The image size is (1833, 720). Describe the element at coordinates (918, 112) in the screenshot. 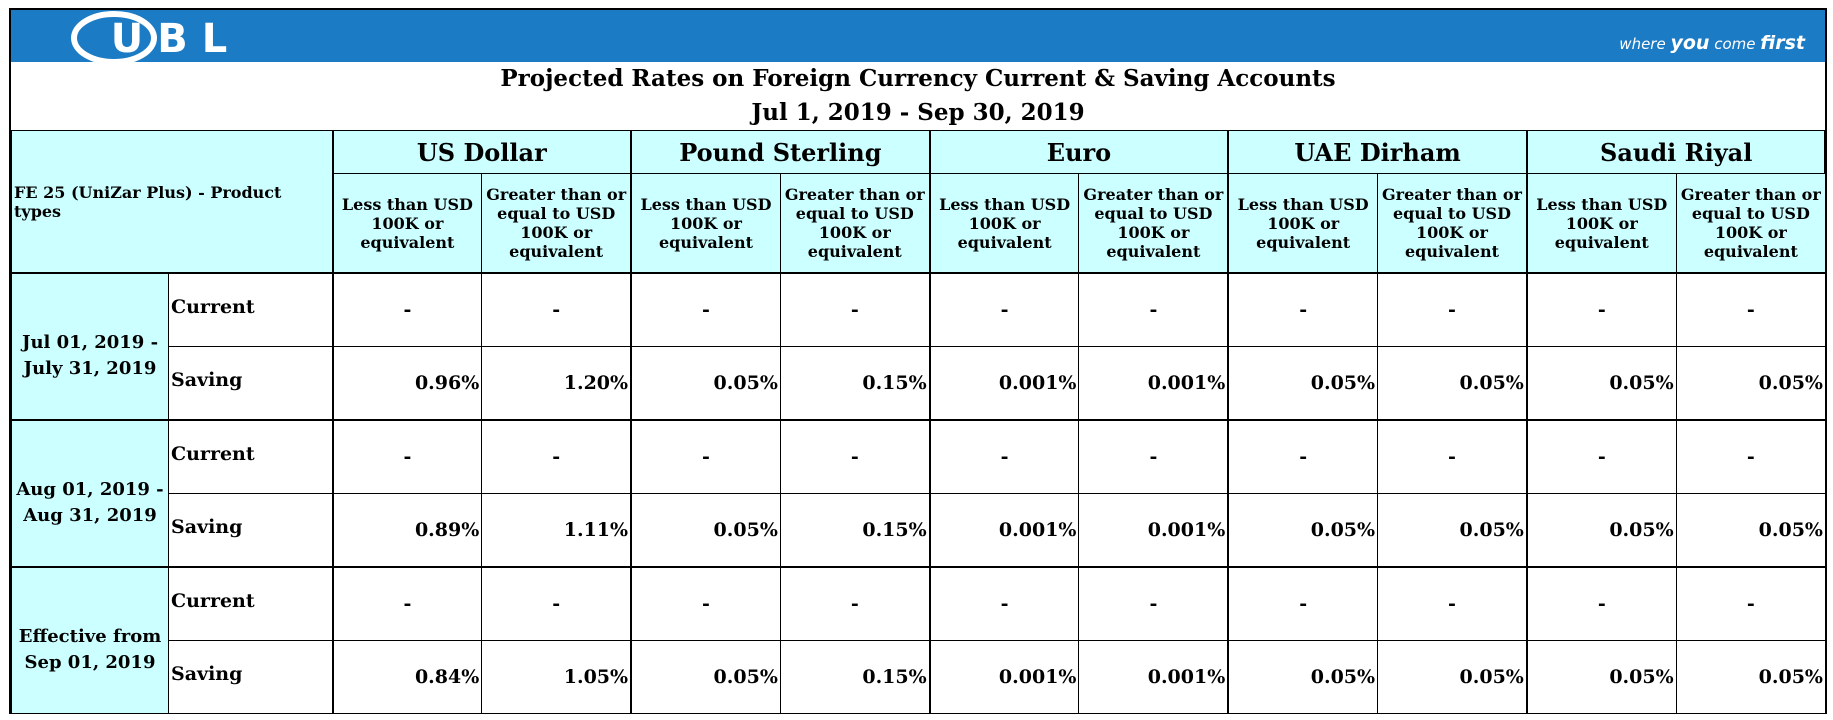

I see `subtitle: Jul 1, 2019 - Sep 30, 2019` at that location.